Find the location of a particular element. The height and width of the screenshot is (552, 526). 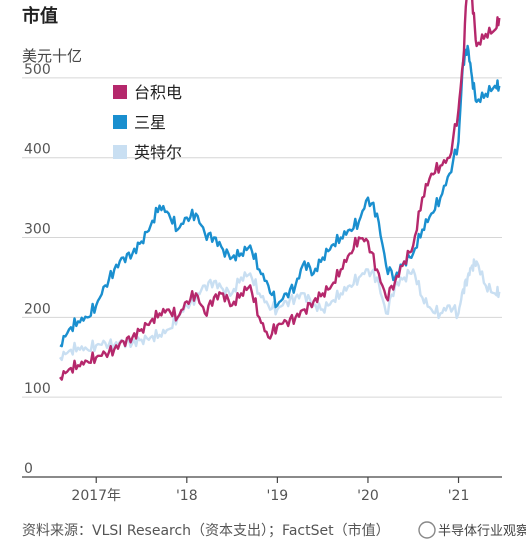

x-tick-label: '20 is located at coordinates (368, 496).